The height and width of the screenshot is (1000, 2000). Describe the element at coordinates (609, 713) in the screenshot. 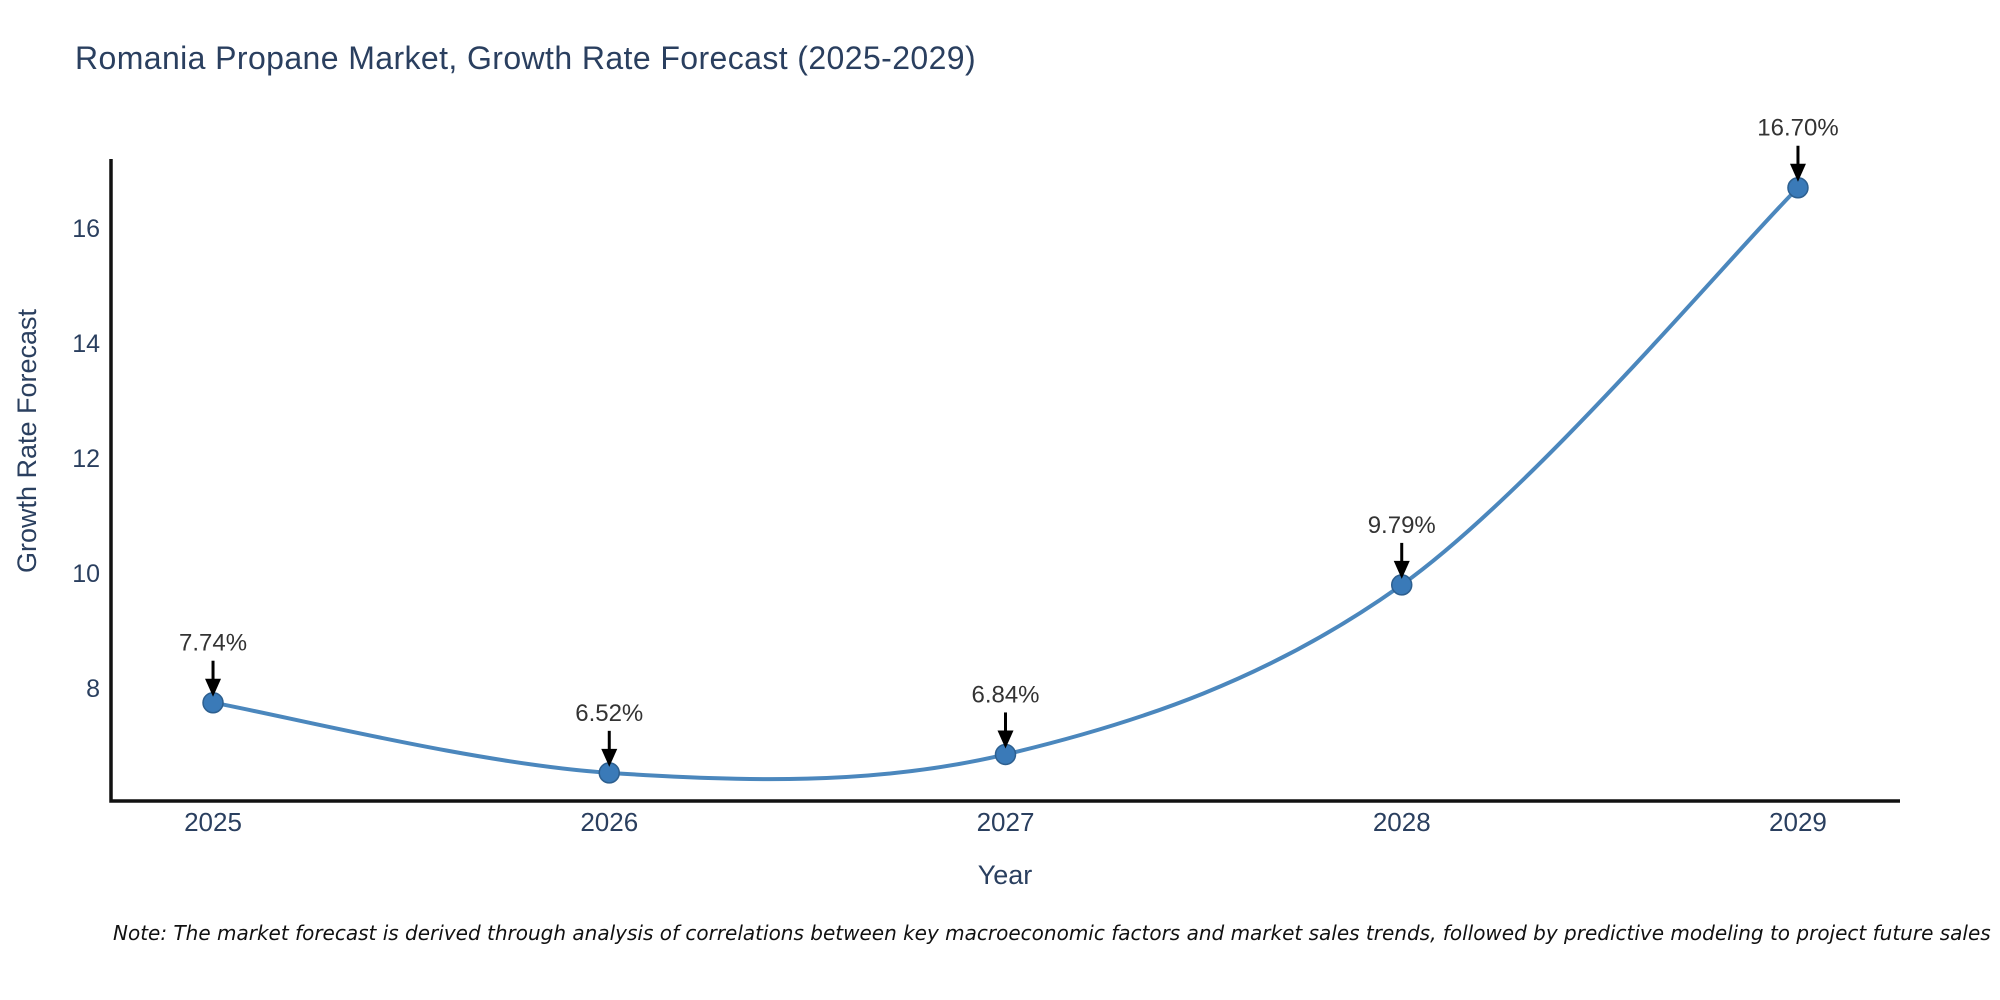

I see `data-point-label: 6.52%` at that location.